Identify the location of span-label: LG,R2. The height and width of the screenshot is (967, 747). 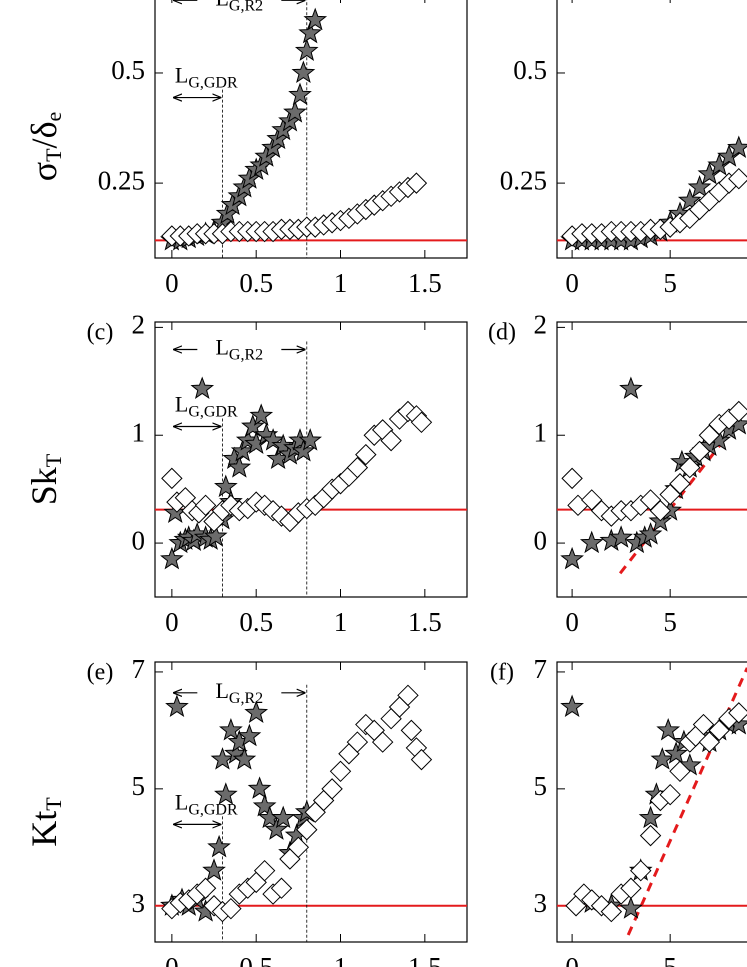
(239, 692).